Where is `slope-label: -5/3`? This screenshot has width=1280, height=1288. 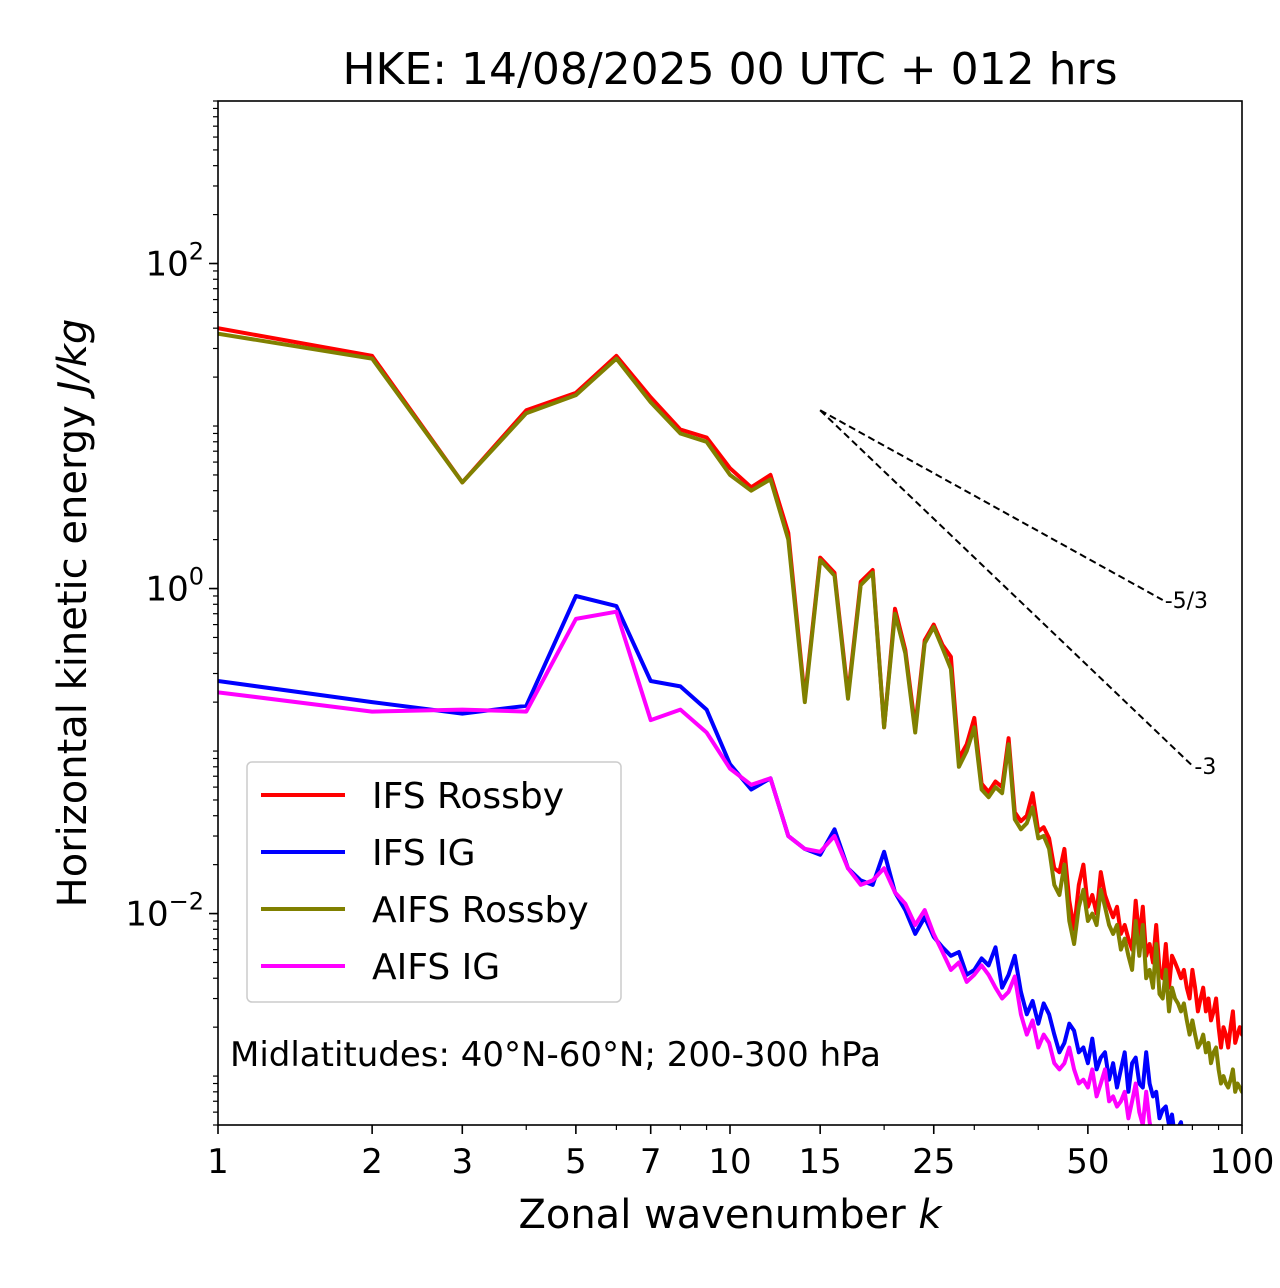
slope-label: -5/3 is located at coordinates (1186, 601).